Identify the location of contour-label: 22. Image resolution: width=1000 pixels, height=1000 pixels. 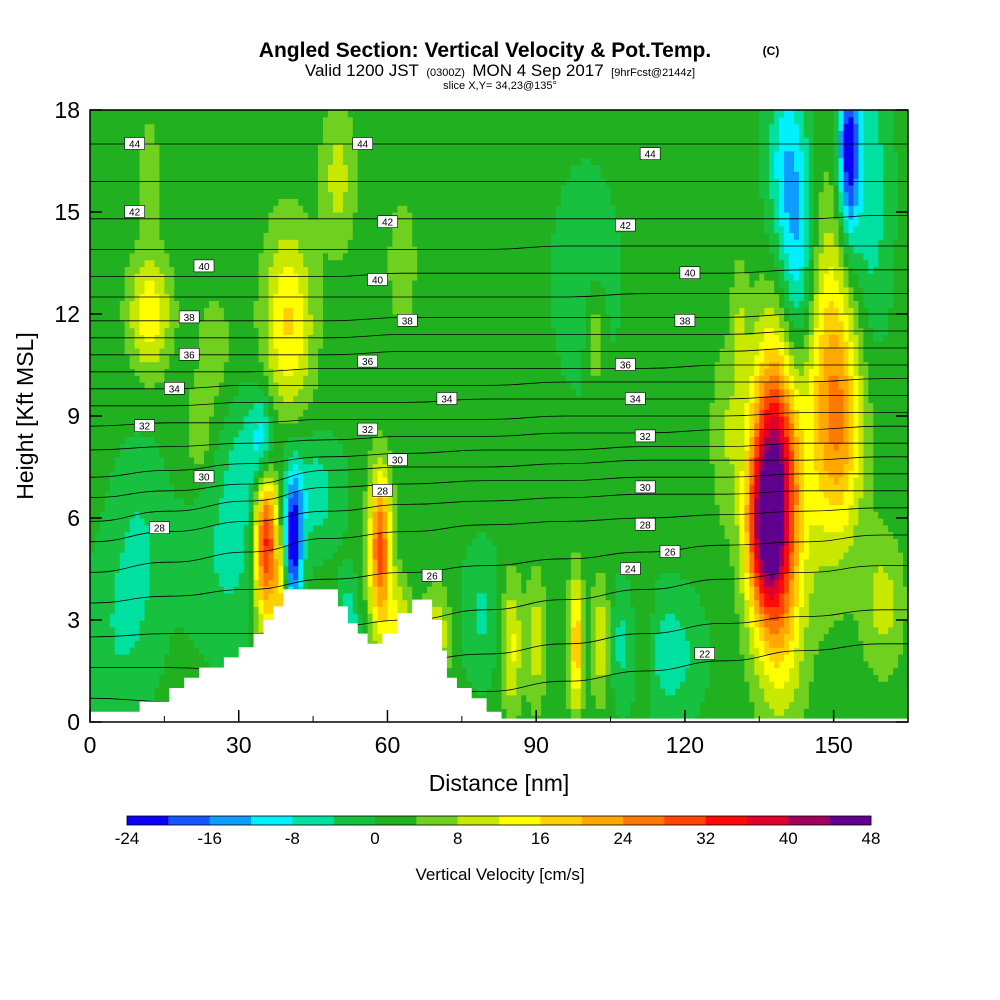
(705, 654).